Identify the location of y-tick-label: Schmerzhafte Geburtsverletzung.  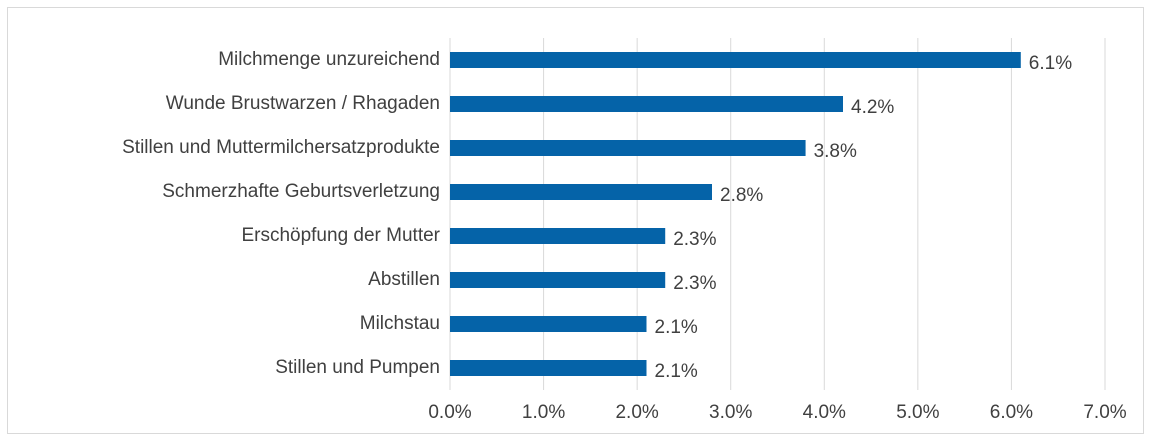
(301, 191).